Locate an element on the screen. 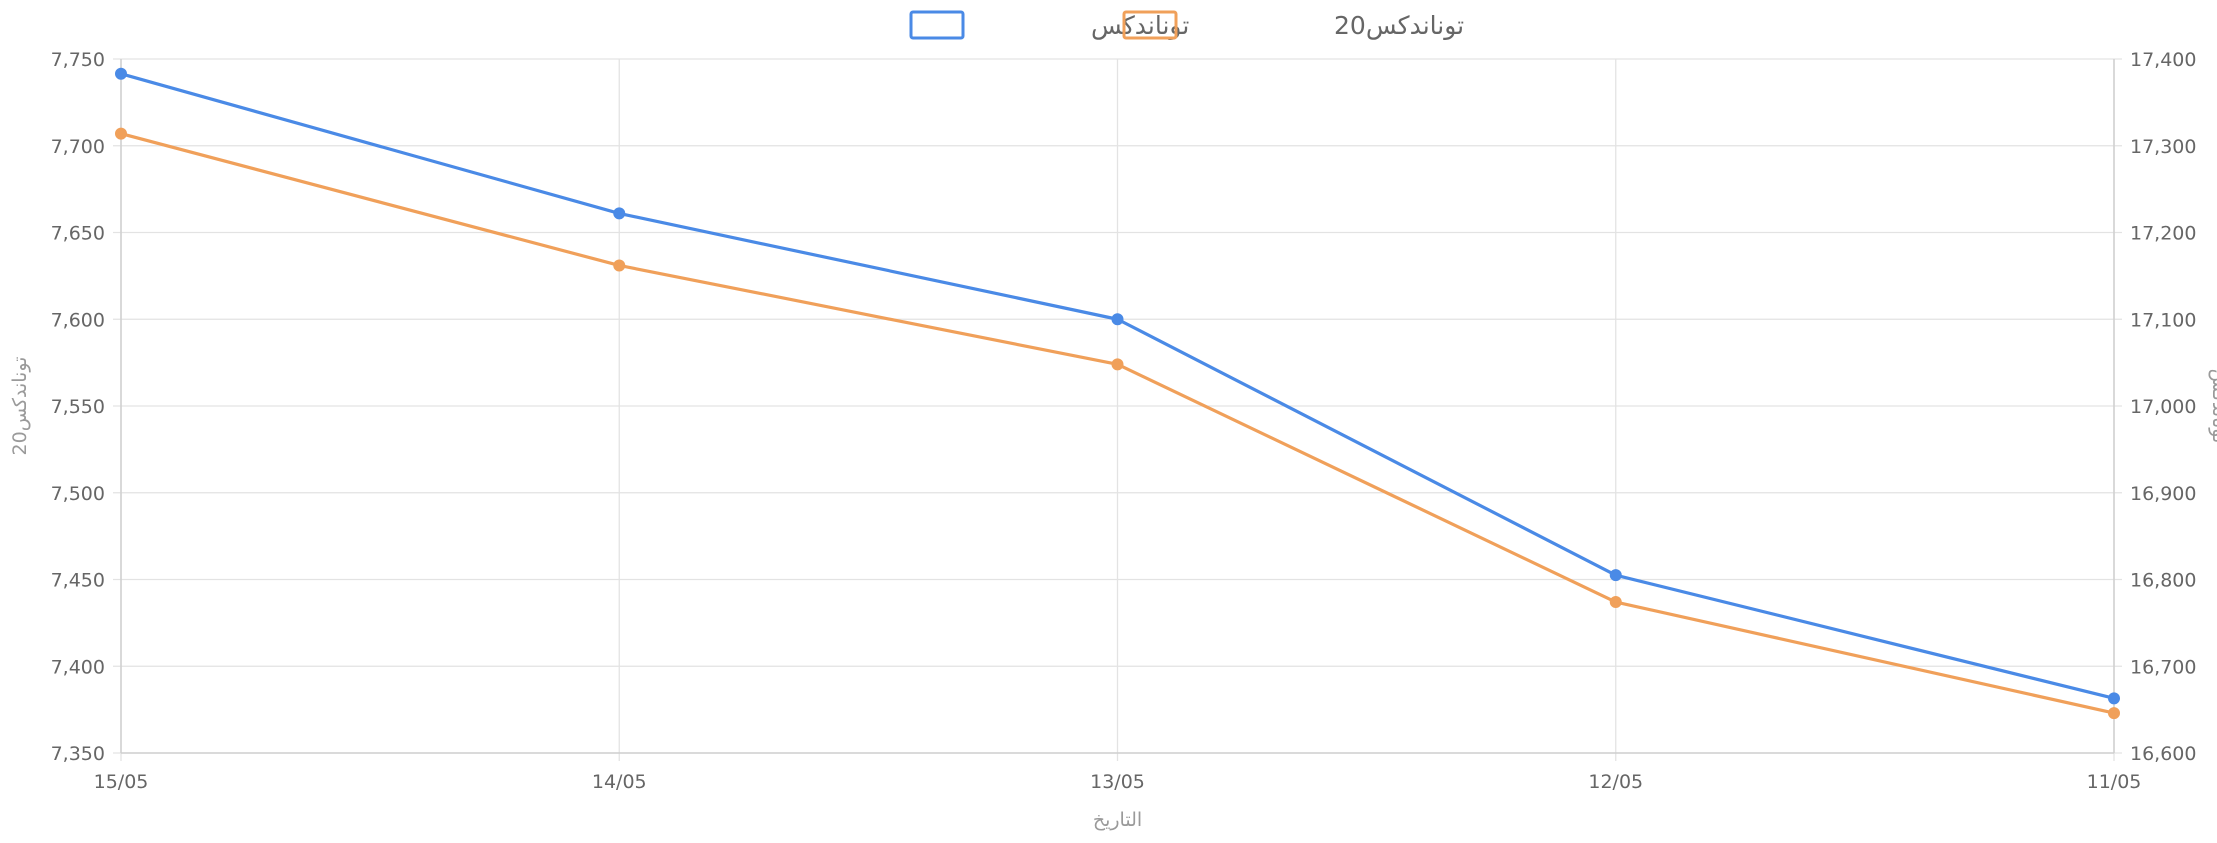 This screenshot has width=2217, height=843. y-left-tick-label: 7,350 is located at coordinates (78, 754).